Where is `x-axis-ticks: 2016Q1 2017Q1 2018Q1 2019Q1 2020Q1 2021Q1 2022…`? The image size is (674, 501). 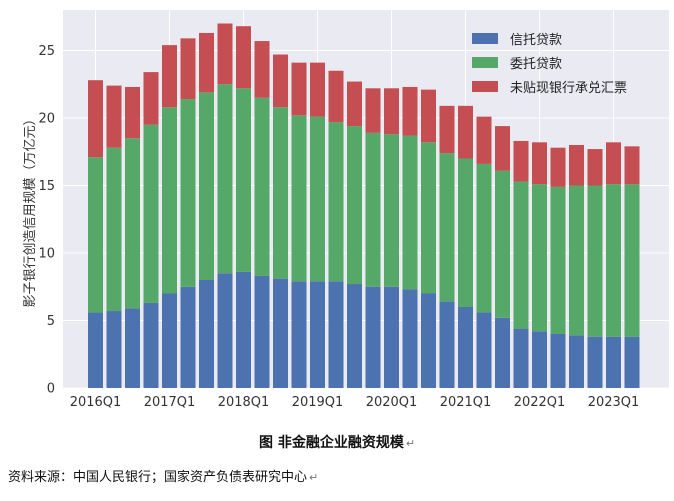 x-axis-ticks: 2016Q1 2017Q1 2018Q1 2019Q1 2020Q1 2021Q1 2022… is located at coordinates (355, 402).